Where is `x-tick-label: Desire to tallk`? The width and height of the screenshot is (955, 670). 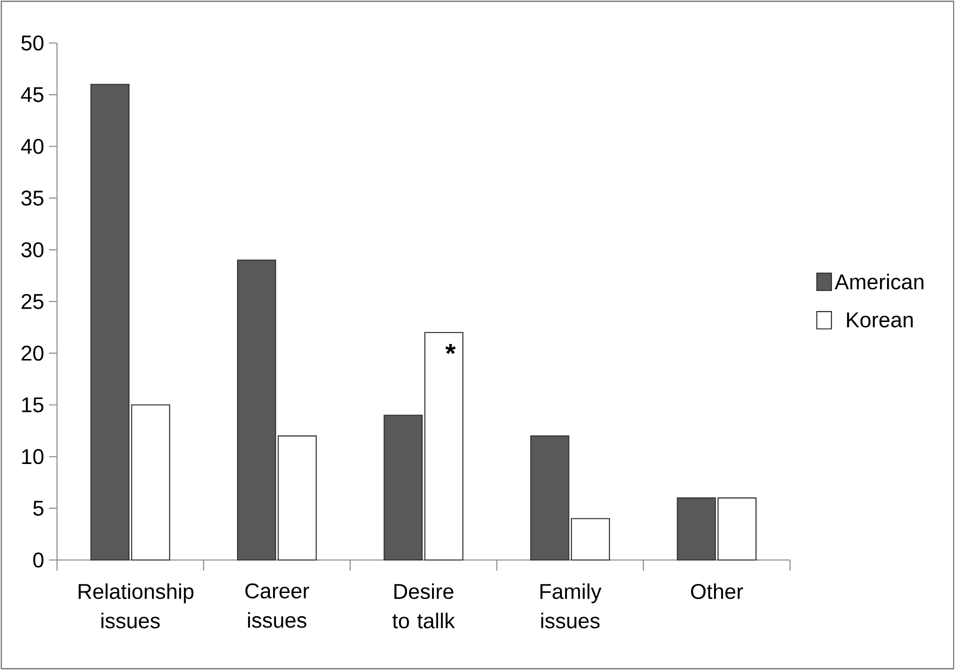
x-tick-label: Desire to tallk is located at coordinates (423, 605).